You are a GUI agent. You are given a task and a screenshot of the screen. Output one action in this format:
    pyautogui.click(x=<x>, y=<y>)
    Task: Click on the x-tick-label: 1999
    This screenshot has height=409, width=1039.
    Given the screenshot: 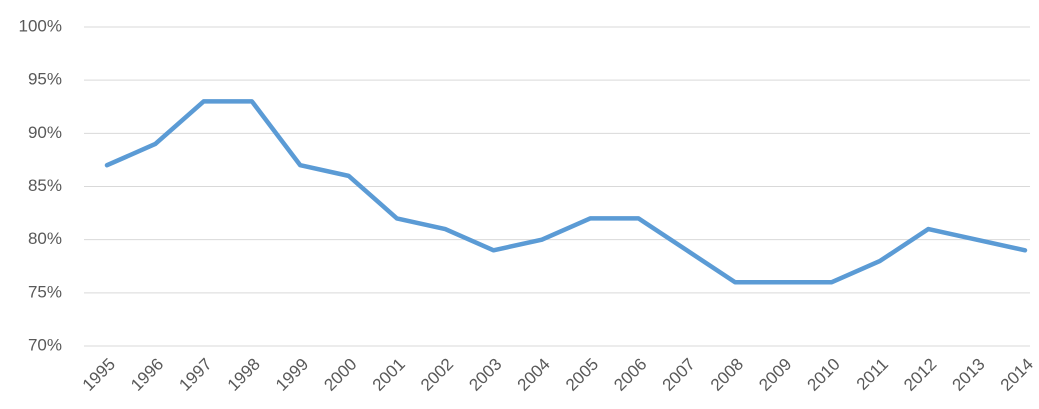 What is the action you would take?
    pyautogui.click(x=292, y=375)
    